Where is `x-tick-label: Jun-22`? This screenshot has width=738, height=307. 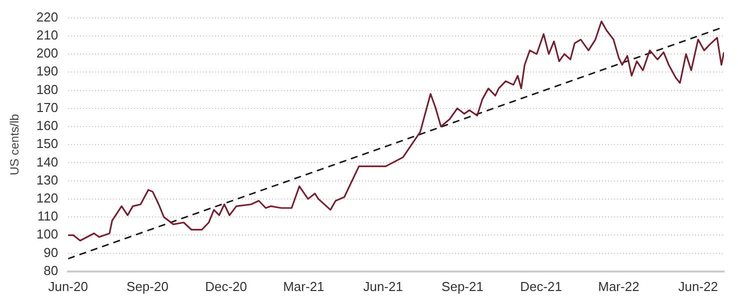 x-tick-label: Jun-22 is located at coordinates (698, 286).